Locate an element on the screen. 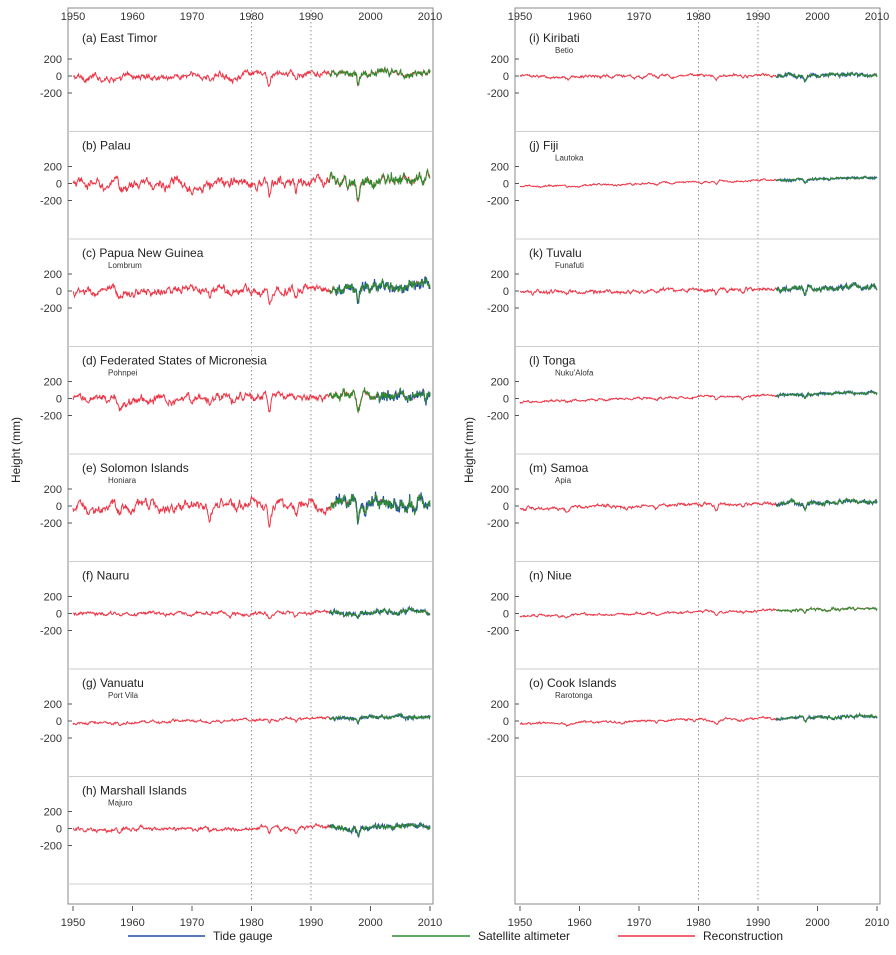 This screenshot has height=955, width=896. panel-e-ytick-0: 0 is located at coordinates (59, 507).